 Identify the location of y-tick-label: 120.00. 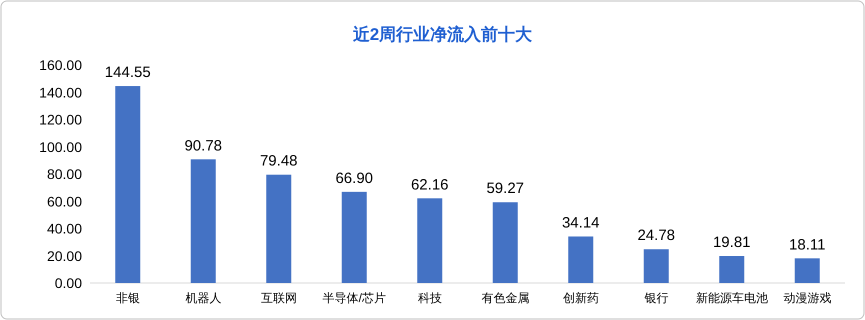
(60, 120).